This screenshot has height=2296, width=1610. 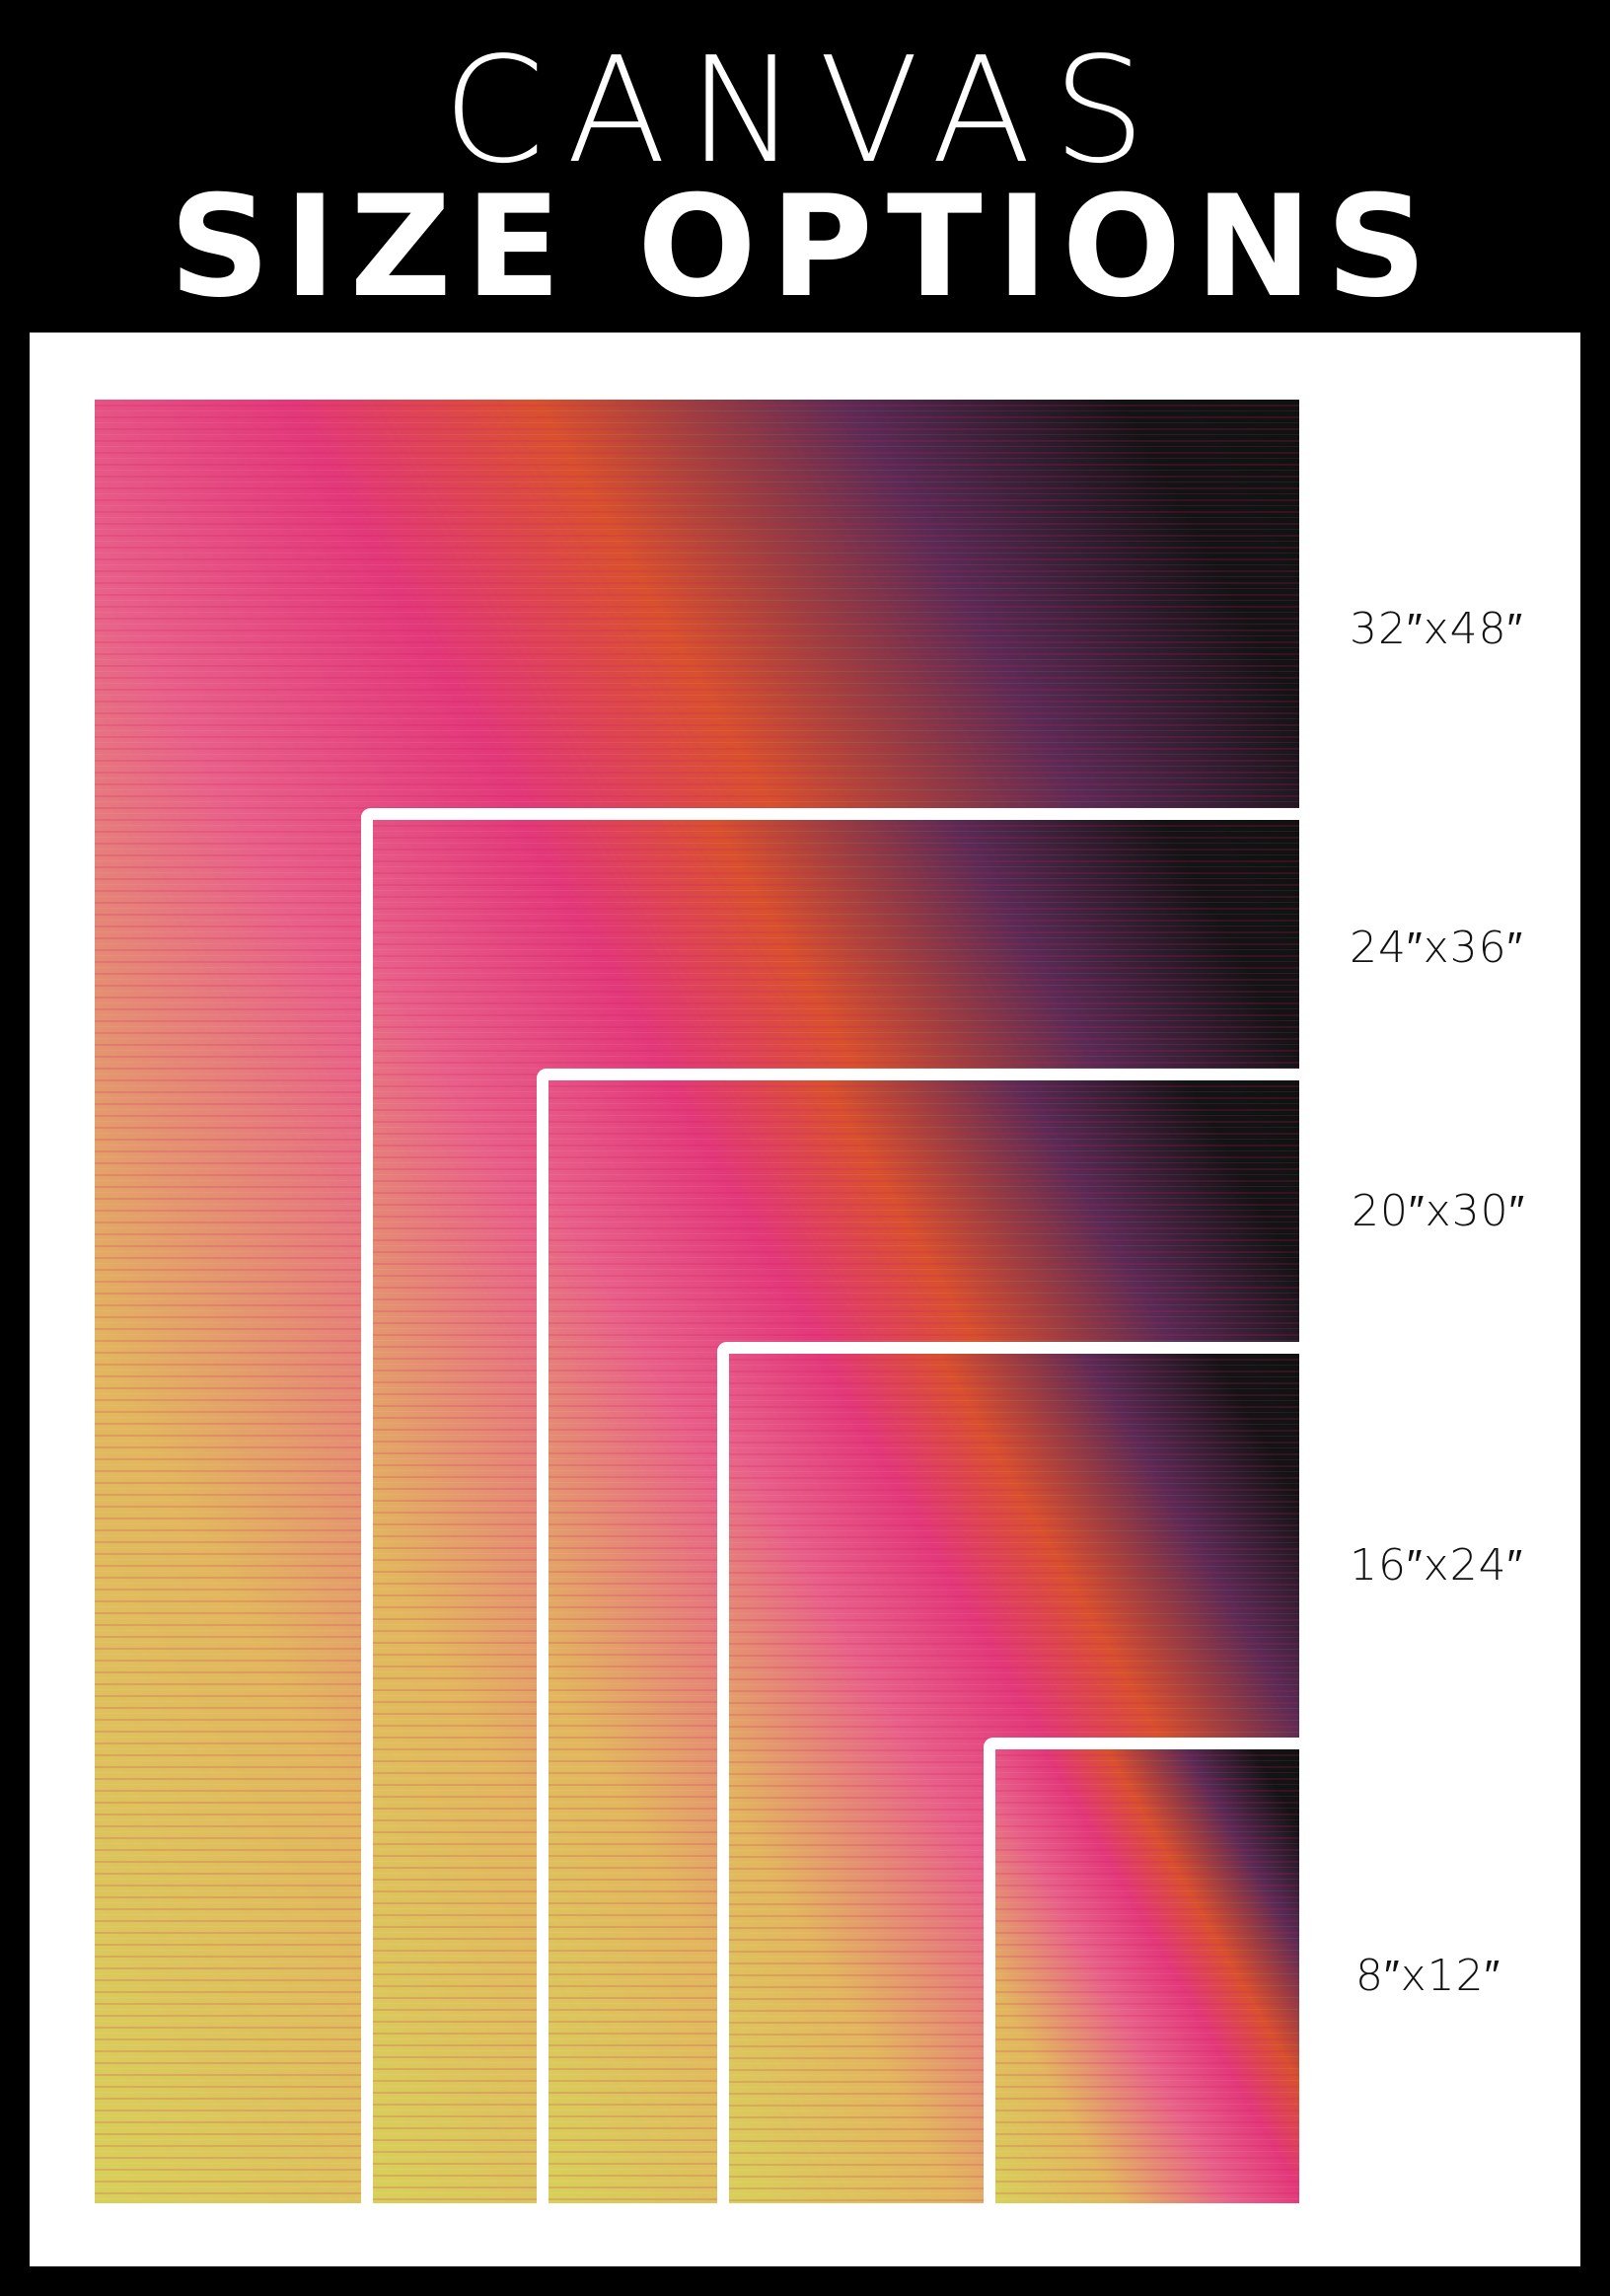 I want to click on title-canvas: CANVAS, so click(x=805, y=111).